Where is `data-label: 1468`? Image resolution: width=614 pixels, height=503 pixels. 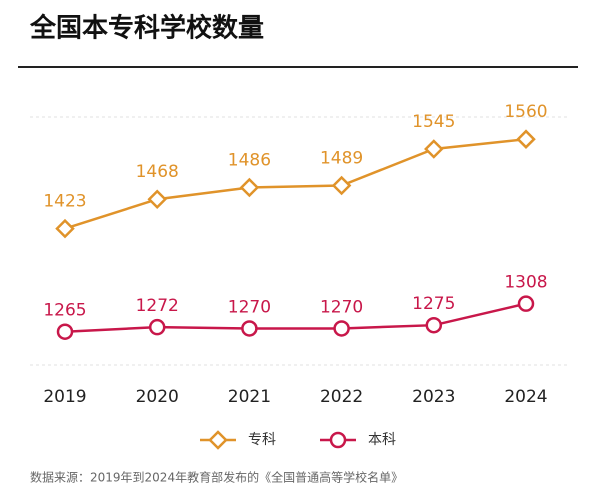
data-label: 1468 is located at coordinates (157, 172).